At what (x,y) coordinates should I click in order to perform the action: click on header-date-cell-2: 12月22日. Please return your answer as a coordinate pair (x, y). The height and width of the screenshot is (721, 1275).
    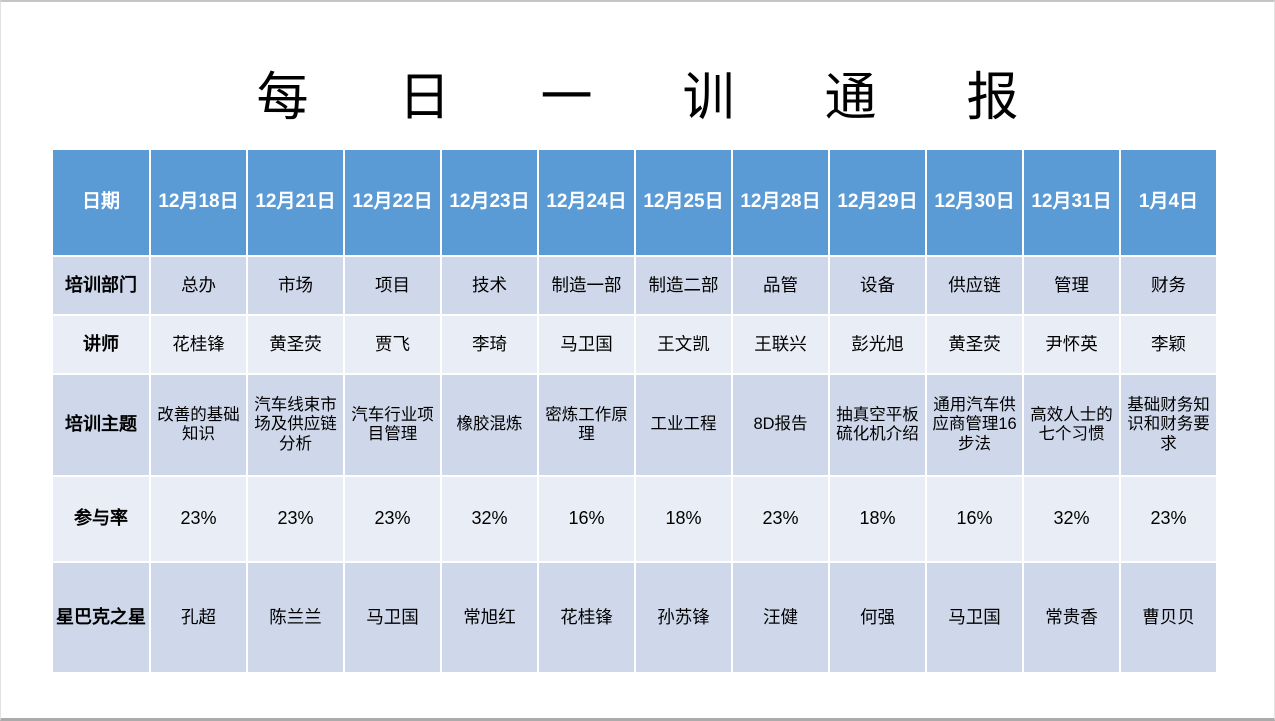
    Looking at the image, I should click on (392, 202).